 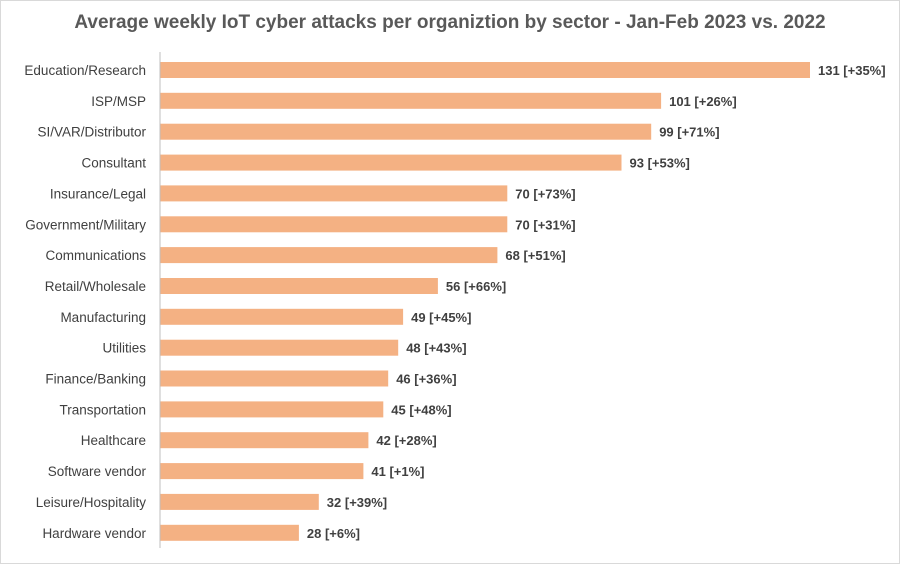 What do you see at coordinates (95, 379) in the screenshot?
I see `category-label-10: Finance/Banking` at bounding box center [95, 379].